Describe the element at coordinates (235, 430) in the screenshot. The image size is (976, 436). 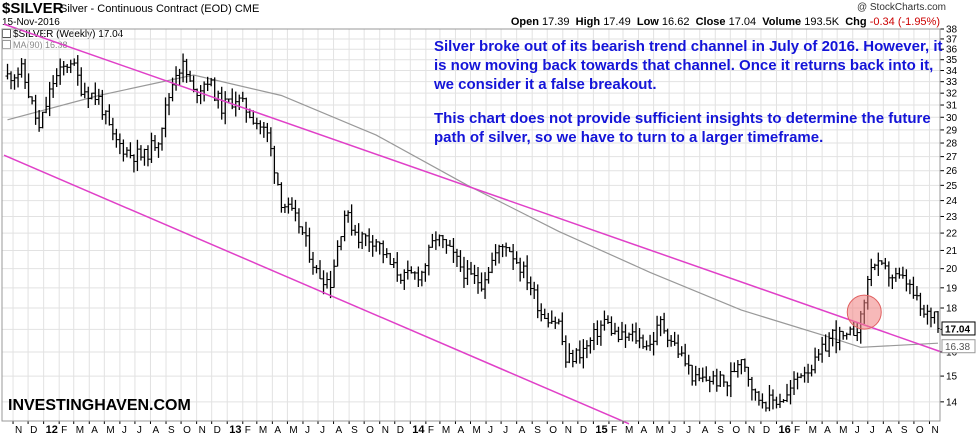
I see `x-tick-label: 13` at that location.